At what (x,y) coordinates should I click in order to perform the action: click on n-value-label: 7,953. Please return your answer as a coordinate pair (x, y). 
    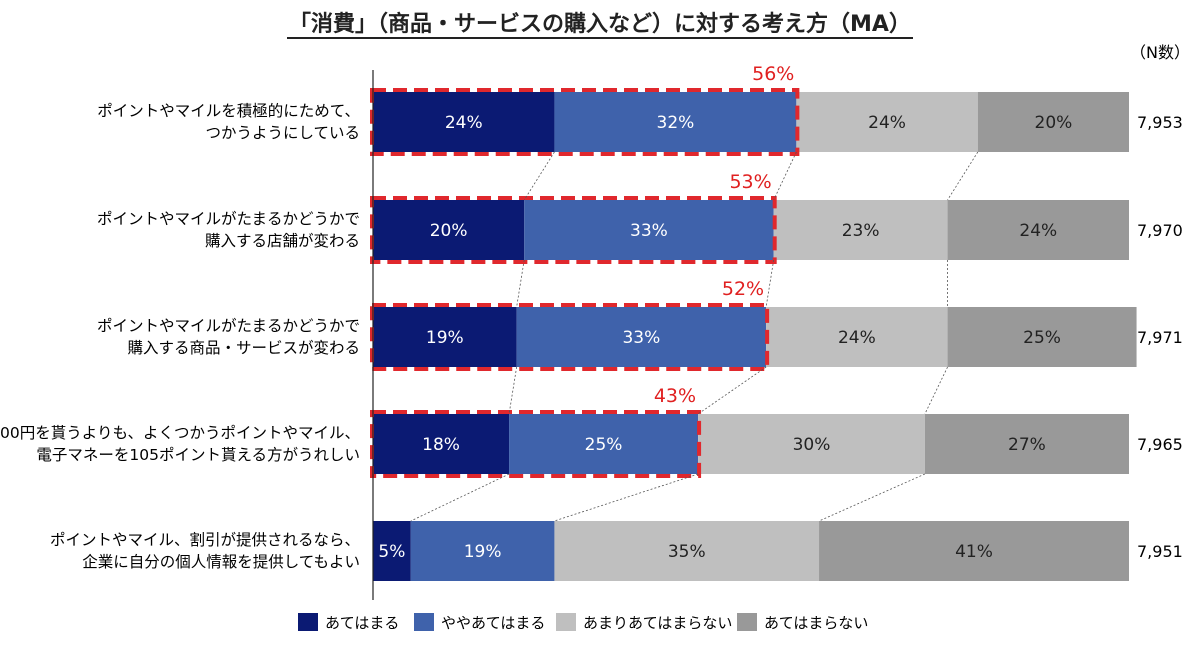
    Looking at the image, I should click on (1160, 122).